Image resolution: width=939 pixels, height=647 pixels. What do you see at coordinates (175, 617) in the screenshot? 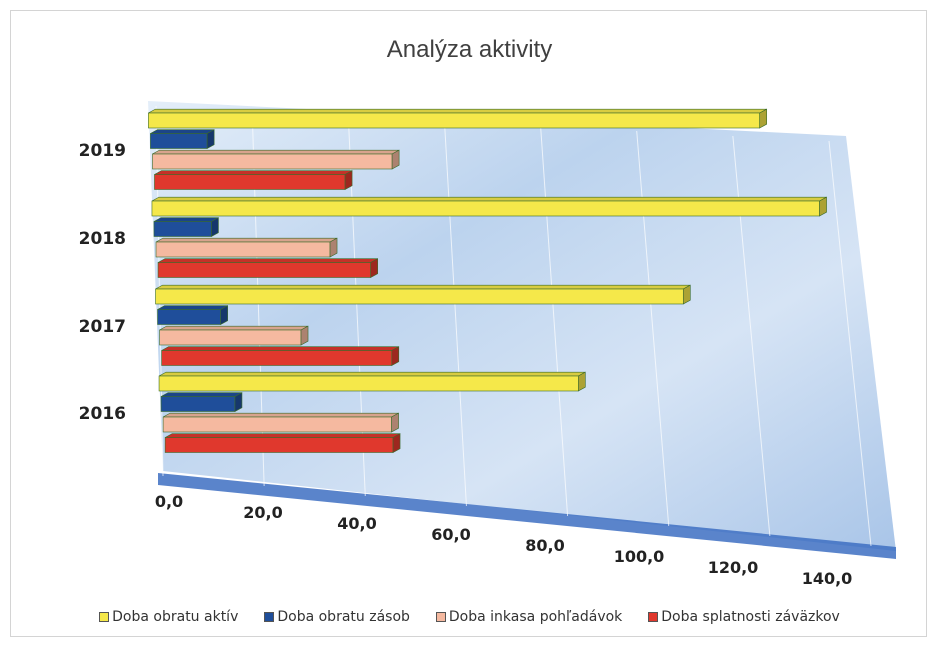
I see `legend-label: Doba obratu aktív` at bounding box center [175, 617].